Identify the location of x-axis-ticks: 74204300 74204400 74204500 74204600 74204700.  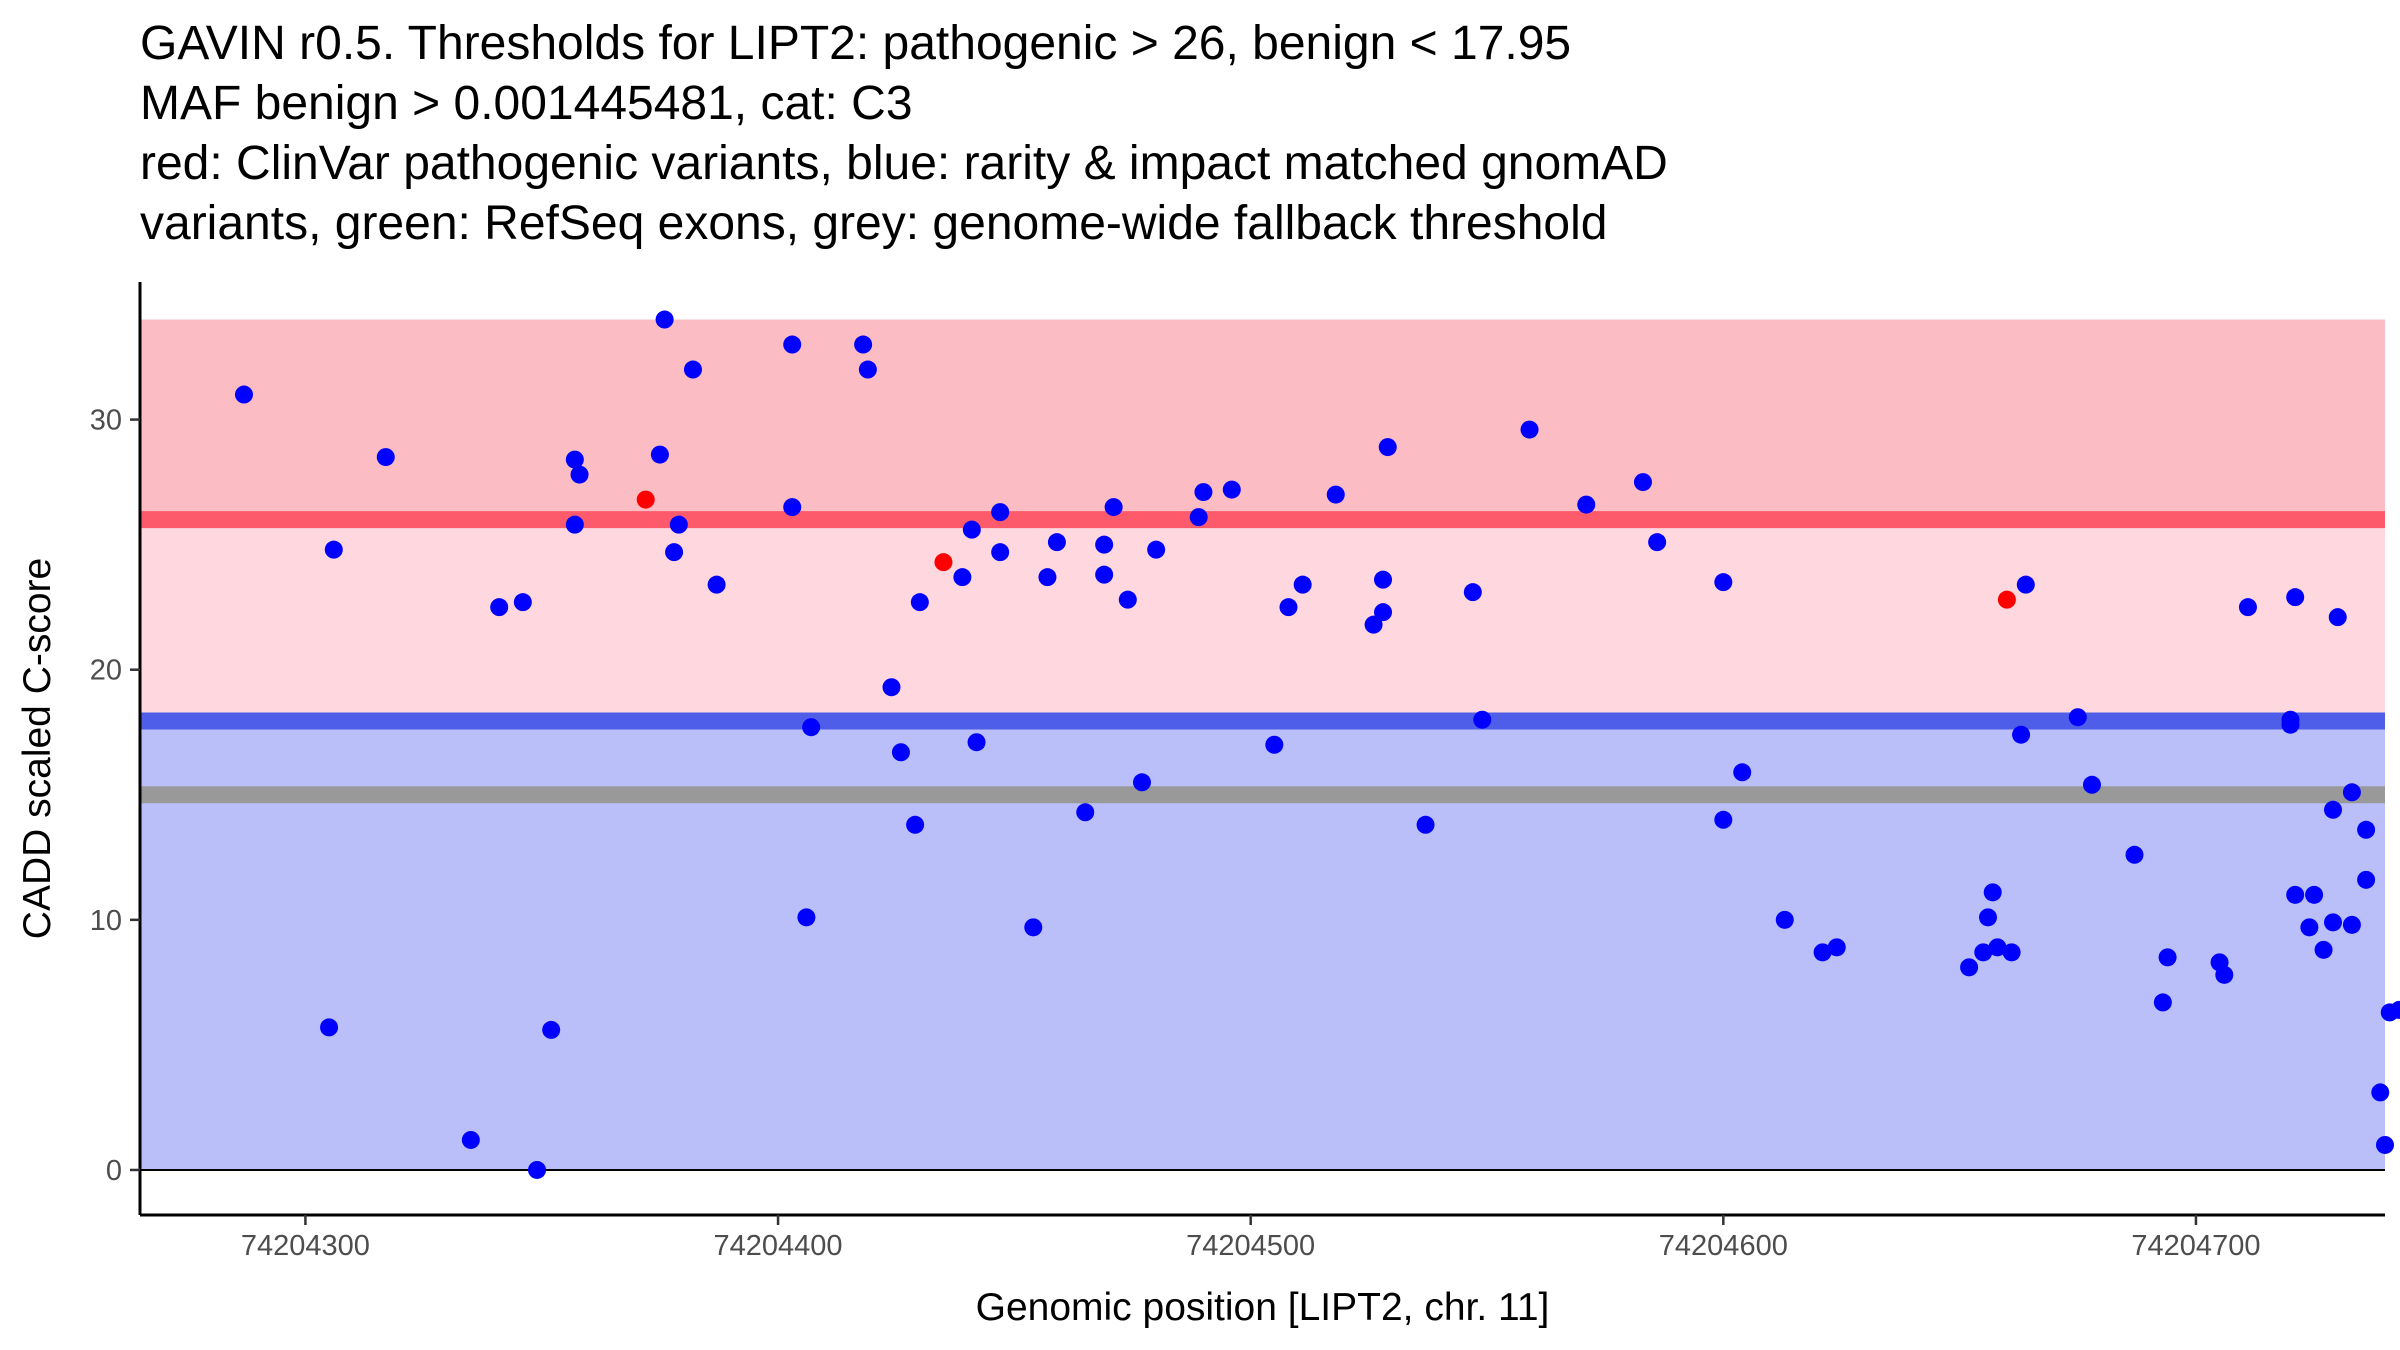
(1250, 1238).